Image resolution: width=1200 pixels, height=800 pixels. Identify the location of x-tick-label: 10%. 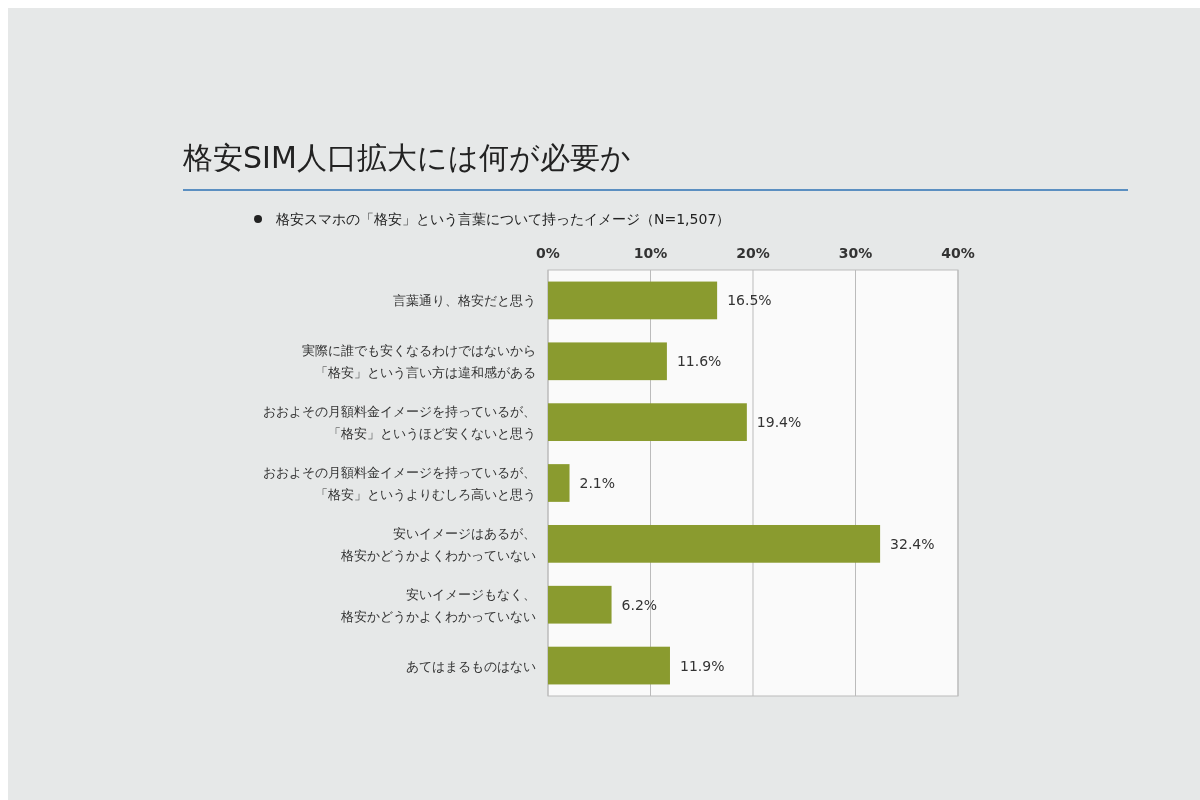
(650, 253).